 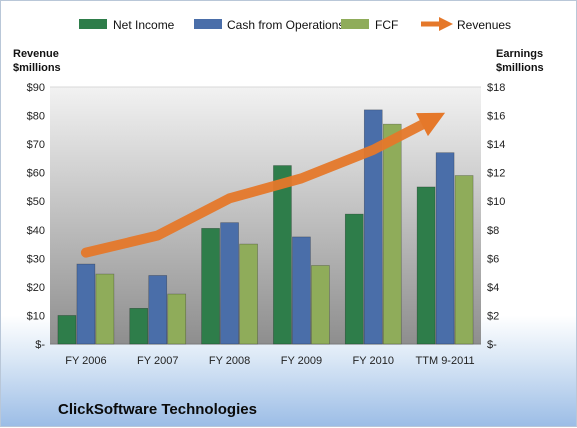 What do you see at coordinates (445, 248) in the screenshot?
I see `bar-cash-from-operations-ttm-9-2011` at bounding box center [445, 248].